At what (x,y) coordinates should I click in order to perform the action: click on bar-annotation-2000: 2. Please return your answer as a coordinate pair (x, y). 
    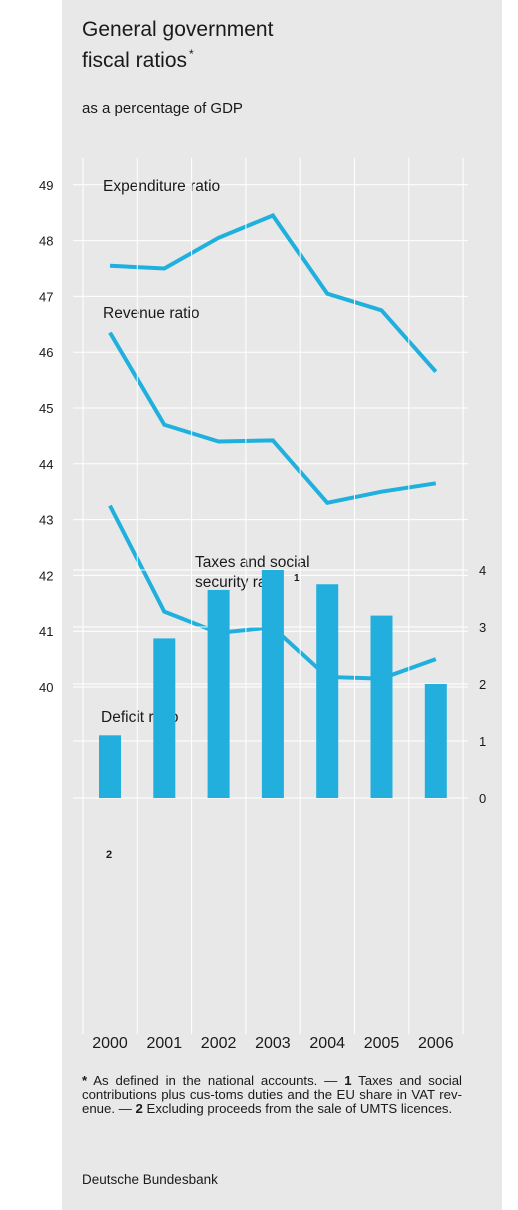
    Looking at the image, I should click on (109, 855).